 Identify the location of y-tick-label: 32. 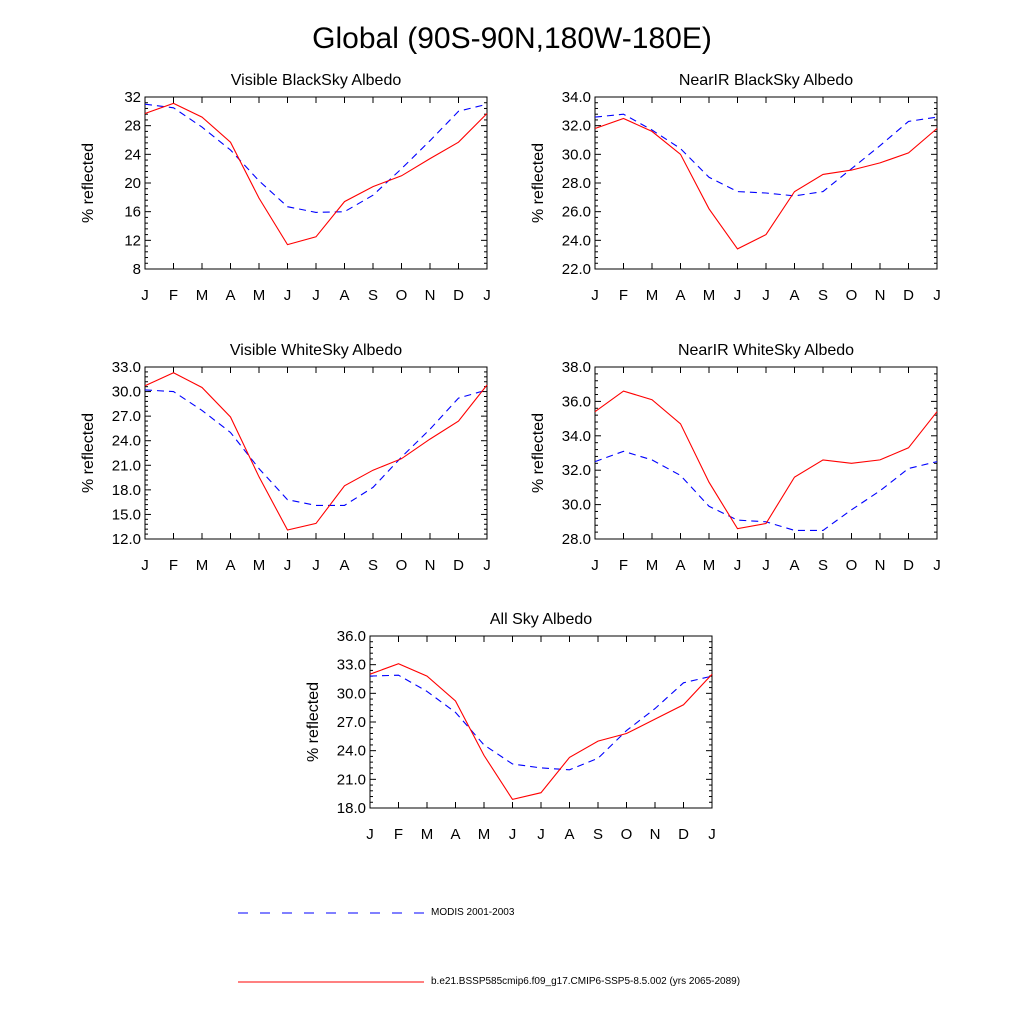
(132, 97).